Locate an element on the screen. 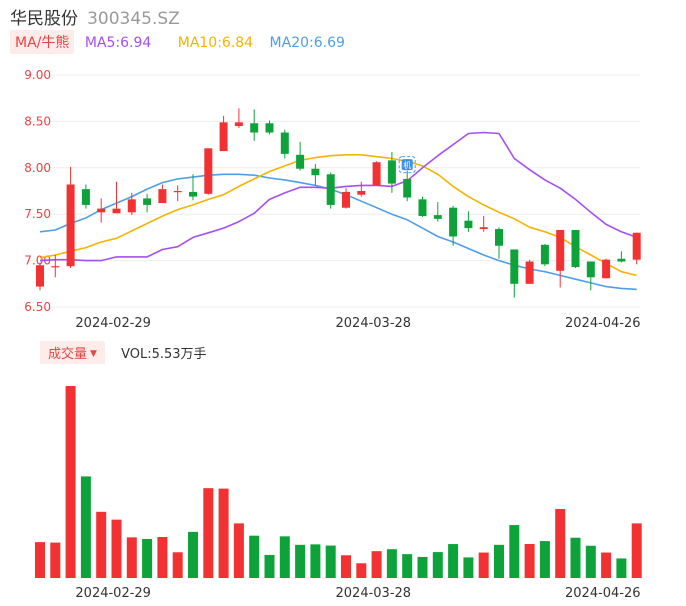 The width and height of the screenshot is (686, 606). ma-indicator-selector: MA/牛熊 is located at coordinates (42, 42).